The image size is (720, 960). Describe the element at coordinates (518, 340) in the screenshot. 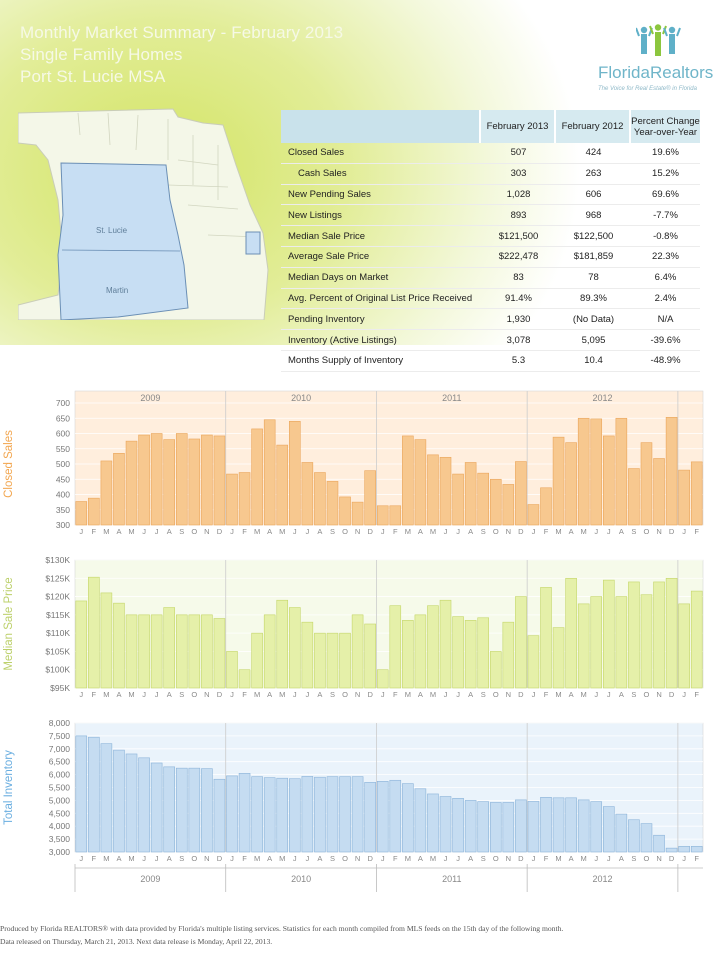

I see `value-feb-2013: 3,078` at that location.